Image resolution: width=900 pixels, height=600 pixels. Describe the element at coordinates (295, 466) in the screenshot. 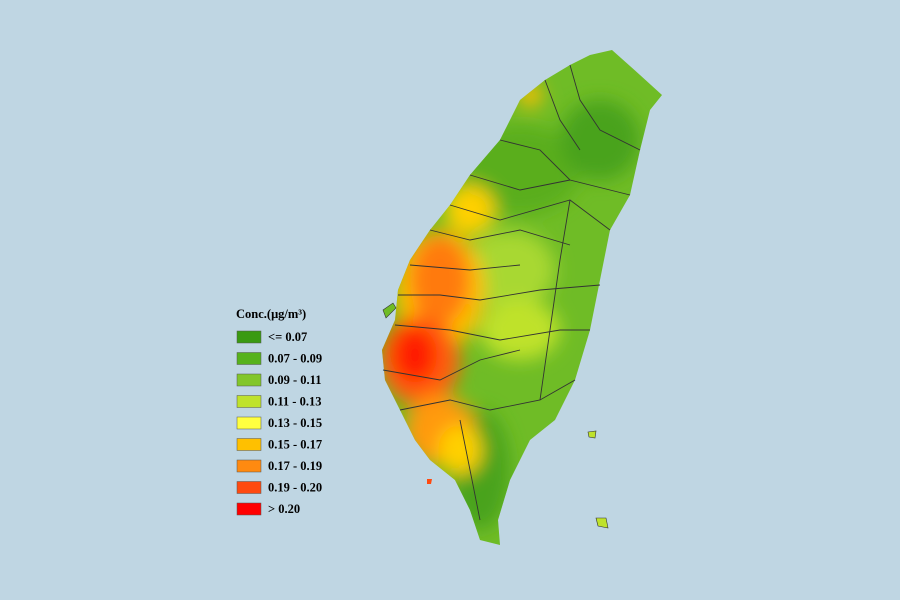

I see `legend-label: 0.17 - 0.19` at that location.